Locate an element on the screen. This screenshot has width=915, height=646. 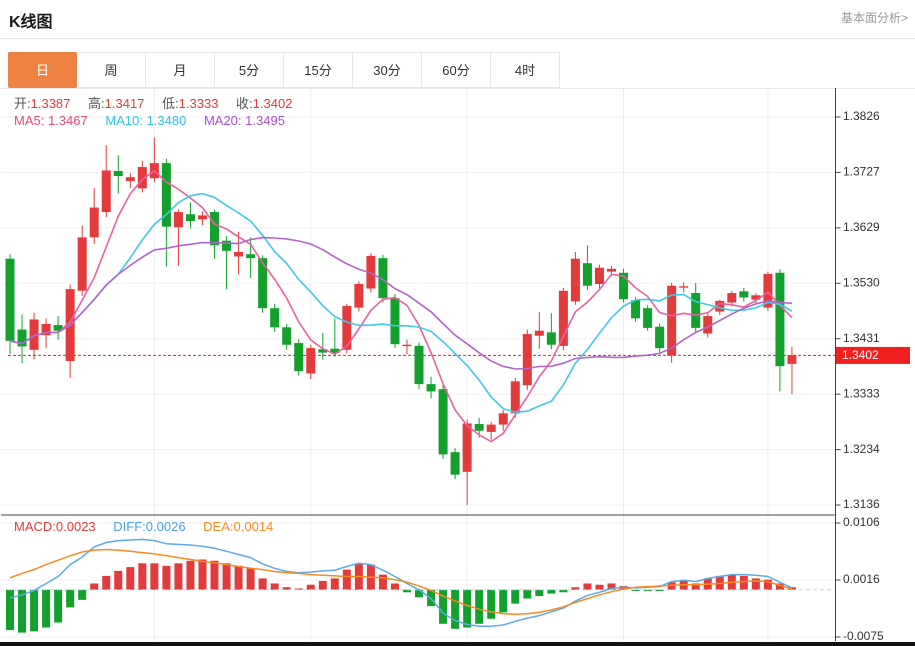
tab-15min: 15分 is located at coordinates (318, 70).